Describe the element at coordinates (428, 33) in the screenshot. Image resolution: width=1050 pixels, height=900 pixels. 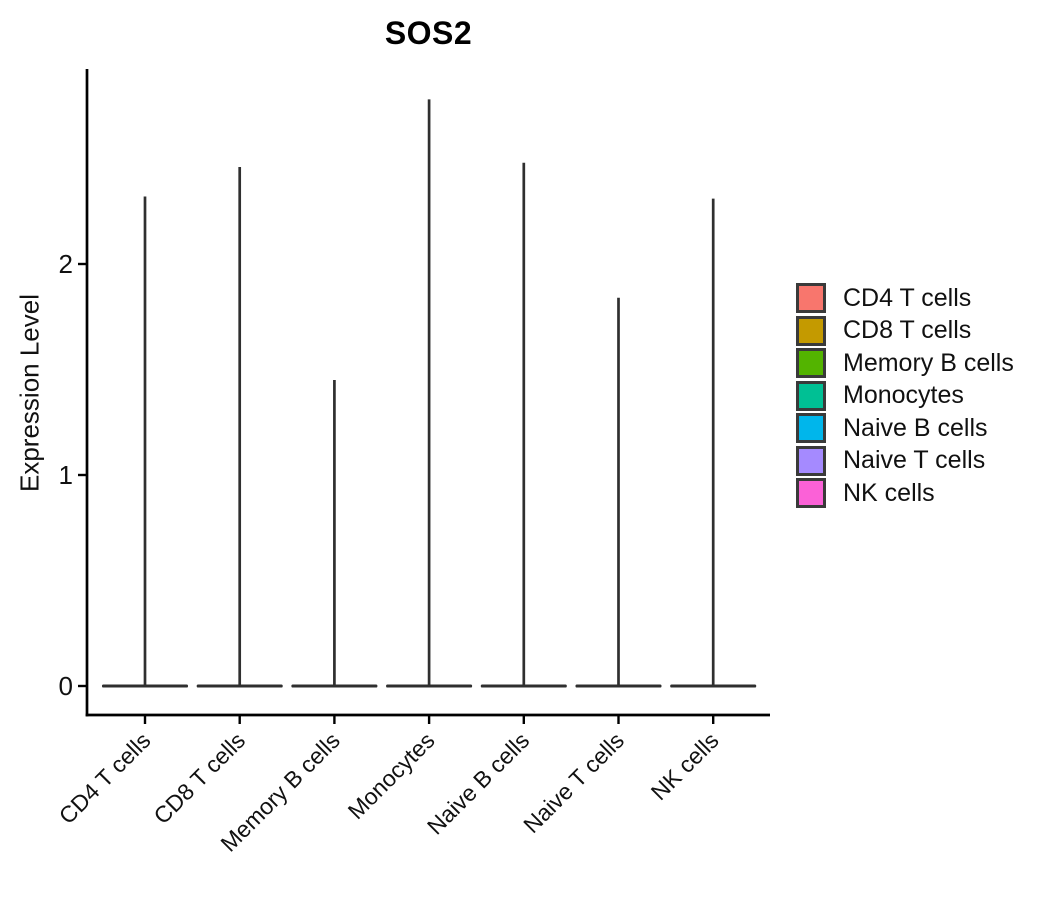
I see `chart-title: SOS2` at that location.